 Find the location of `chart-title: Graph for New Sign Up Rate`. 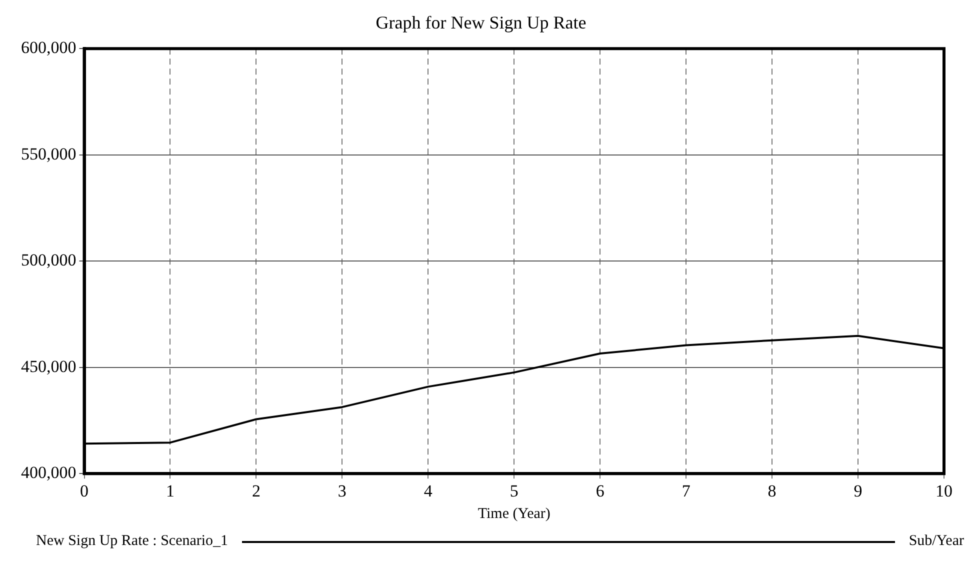

chart-title: Graph for New Sign Up Rate is located at coordinates (481, 22).